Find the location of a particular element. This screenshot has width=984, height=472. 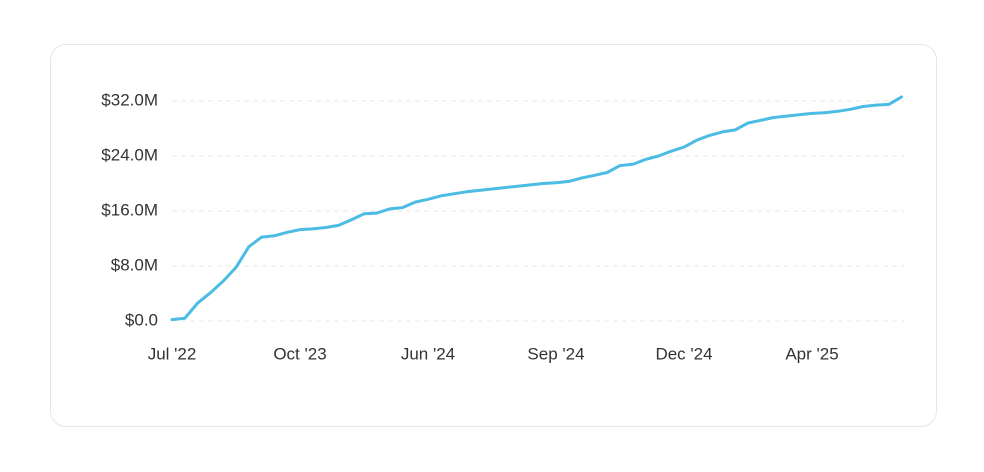

x-tick-label: Jul '22 is located at coordinates (172, 353).